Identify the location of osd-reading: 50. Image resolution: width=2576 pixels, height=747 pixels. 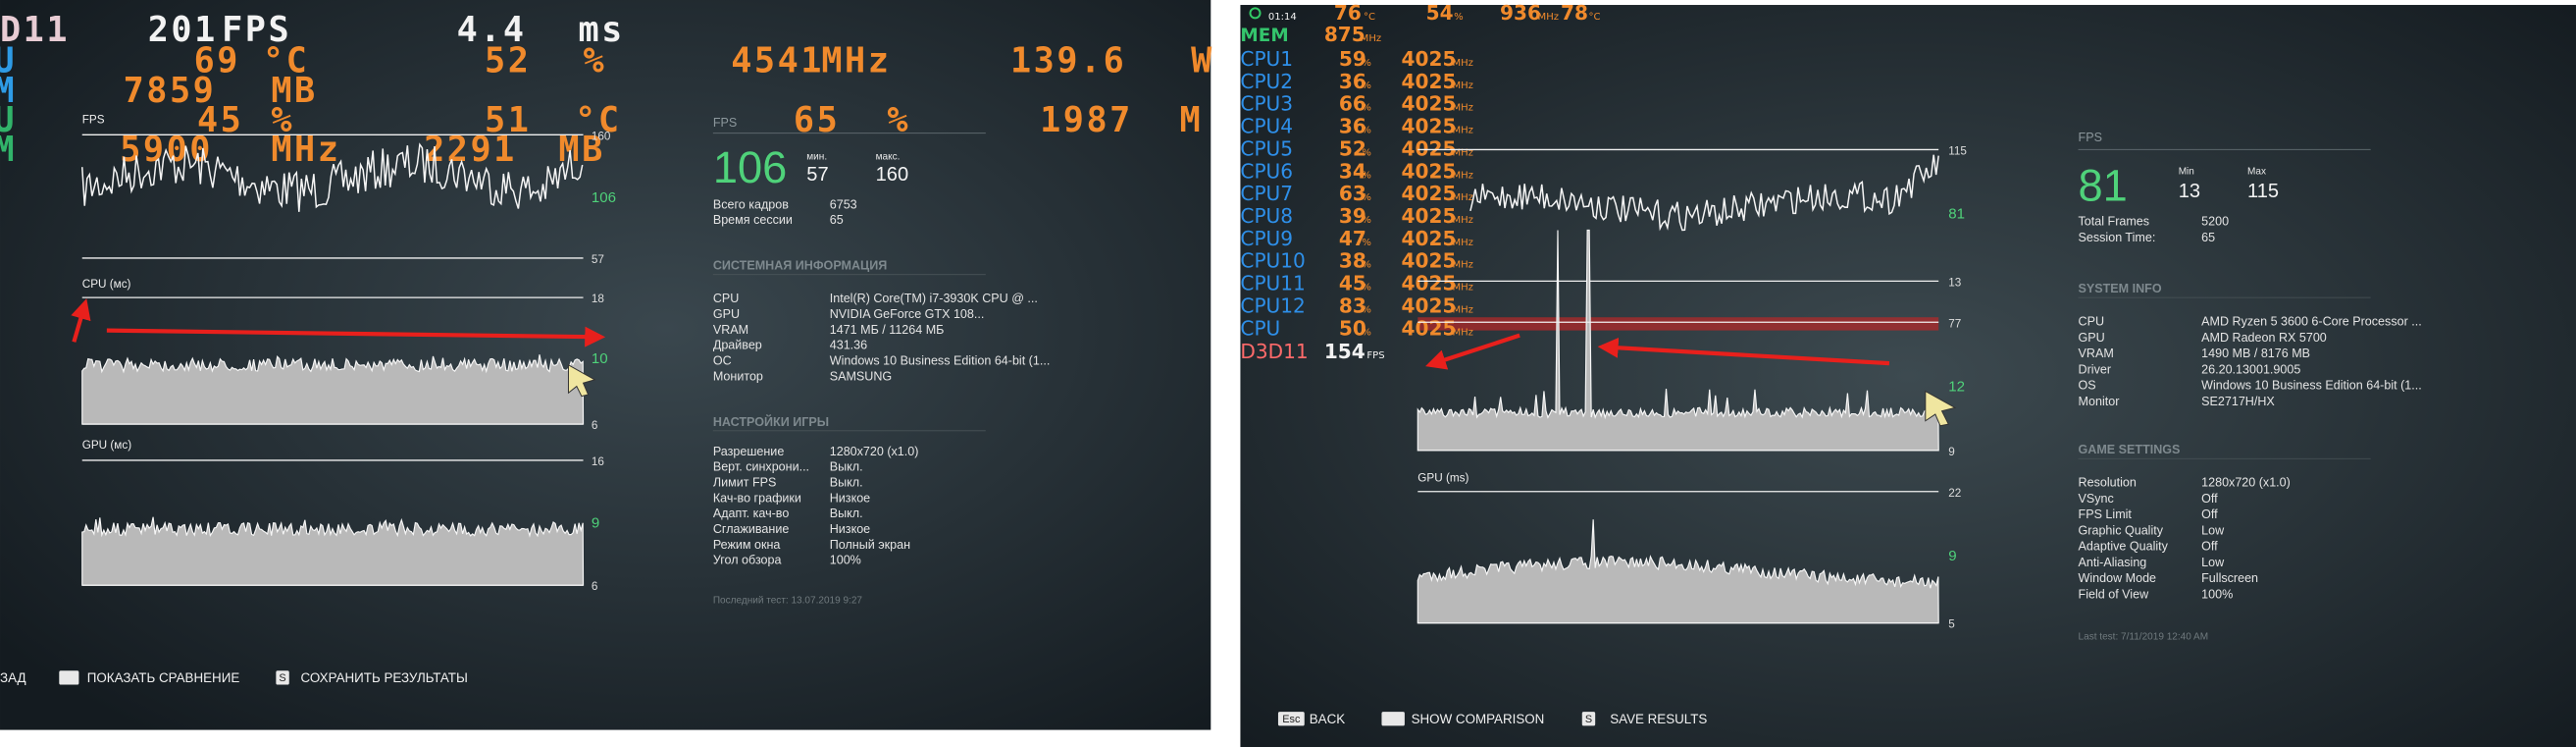
(1352, 328).